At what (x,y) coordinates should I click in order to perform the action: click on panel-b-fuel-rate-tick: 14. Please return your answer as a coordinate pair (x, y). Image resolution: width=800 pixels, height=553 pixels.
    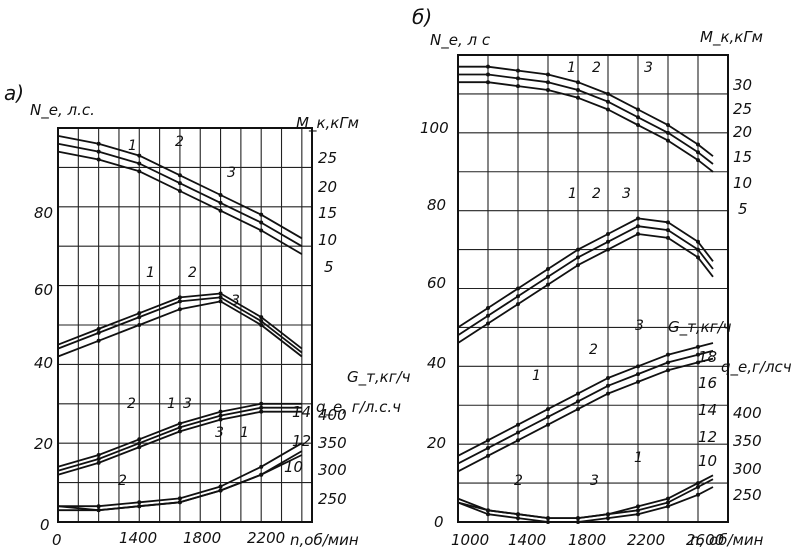
    Looking at the image, I should click on (707, 410).